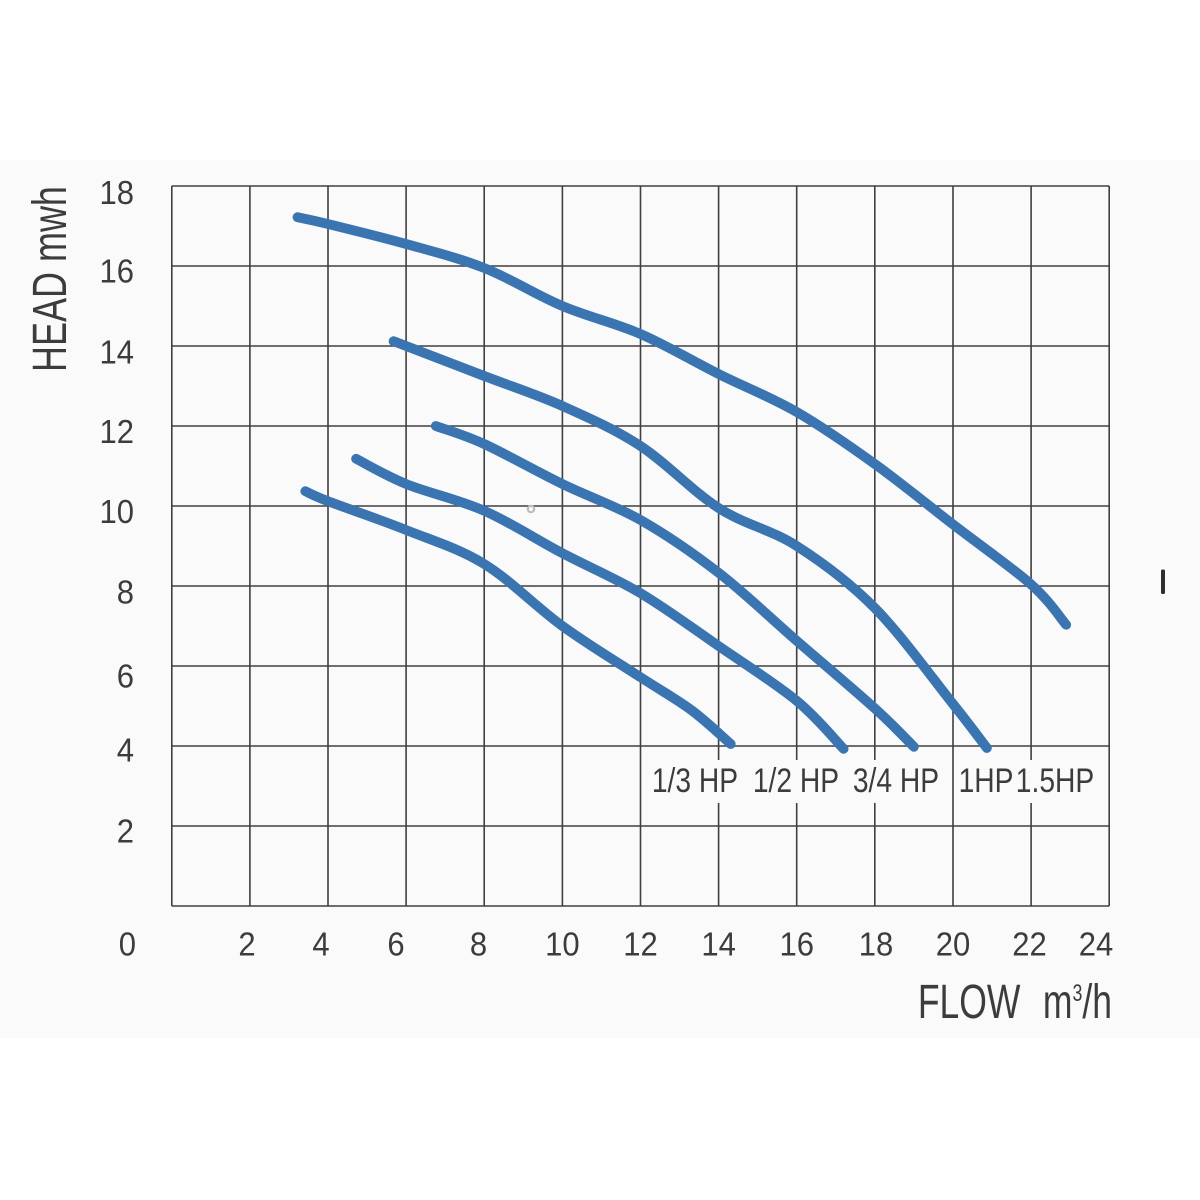 This screenshot has height=1200, width=1200. What do you see at coordinates (1015, 1001) in the screenshot?
I see `svg-text: FLOW m3/h` at bounding box center [1015, 1001].